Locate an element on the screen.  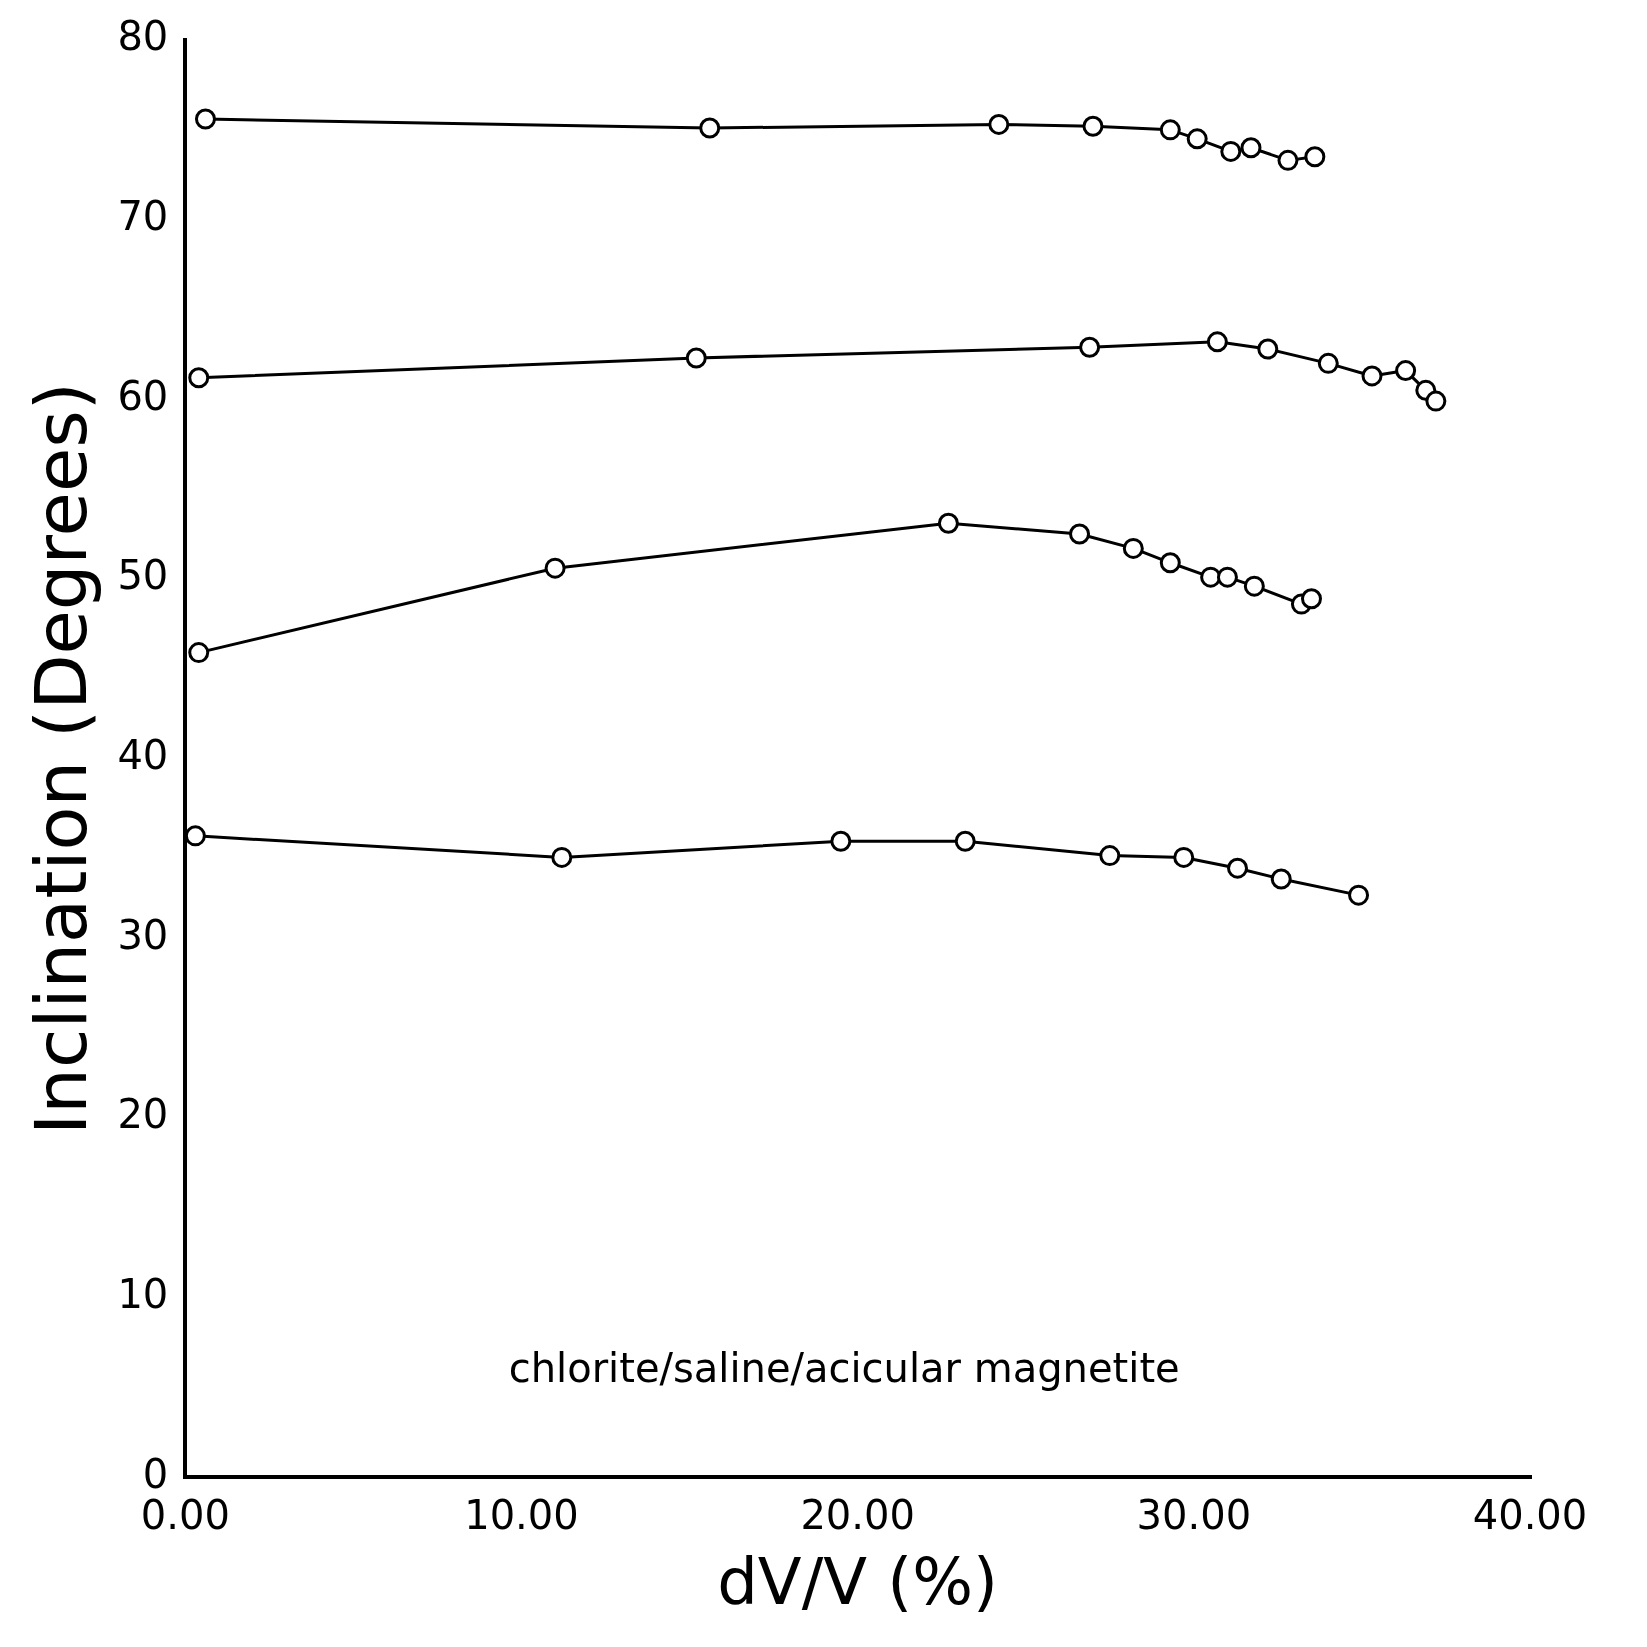
y-tick-label: 80 is located at coordinates (143, 36).